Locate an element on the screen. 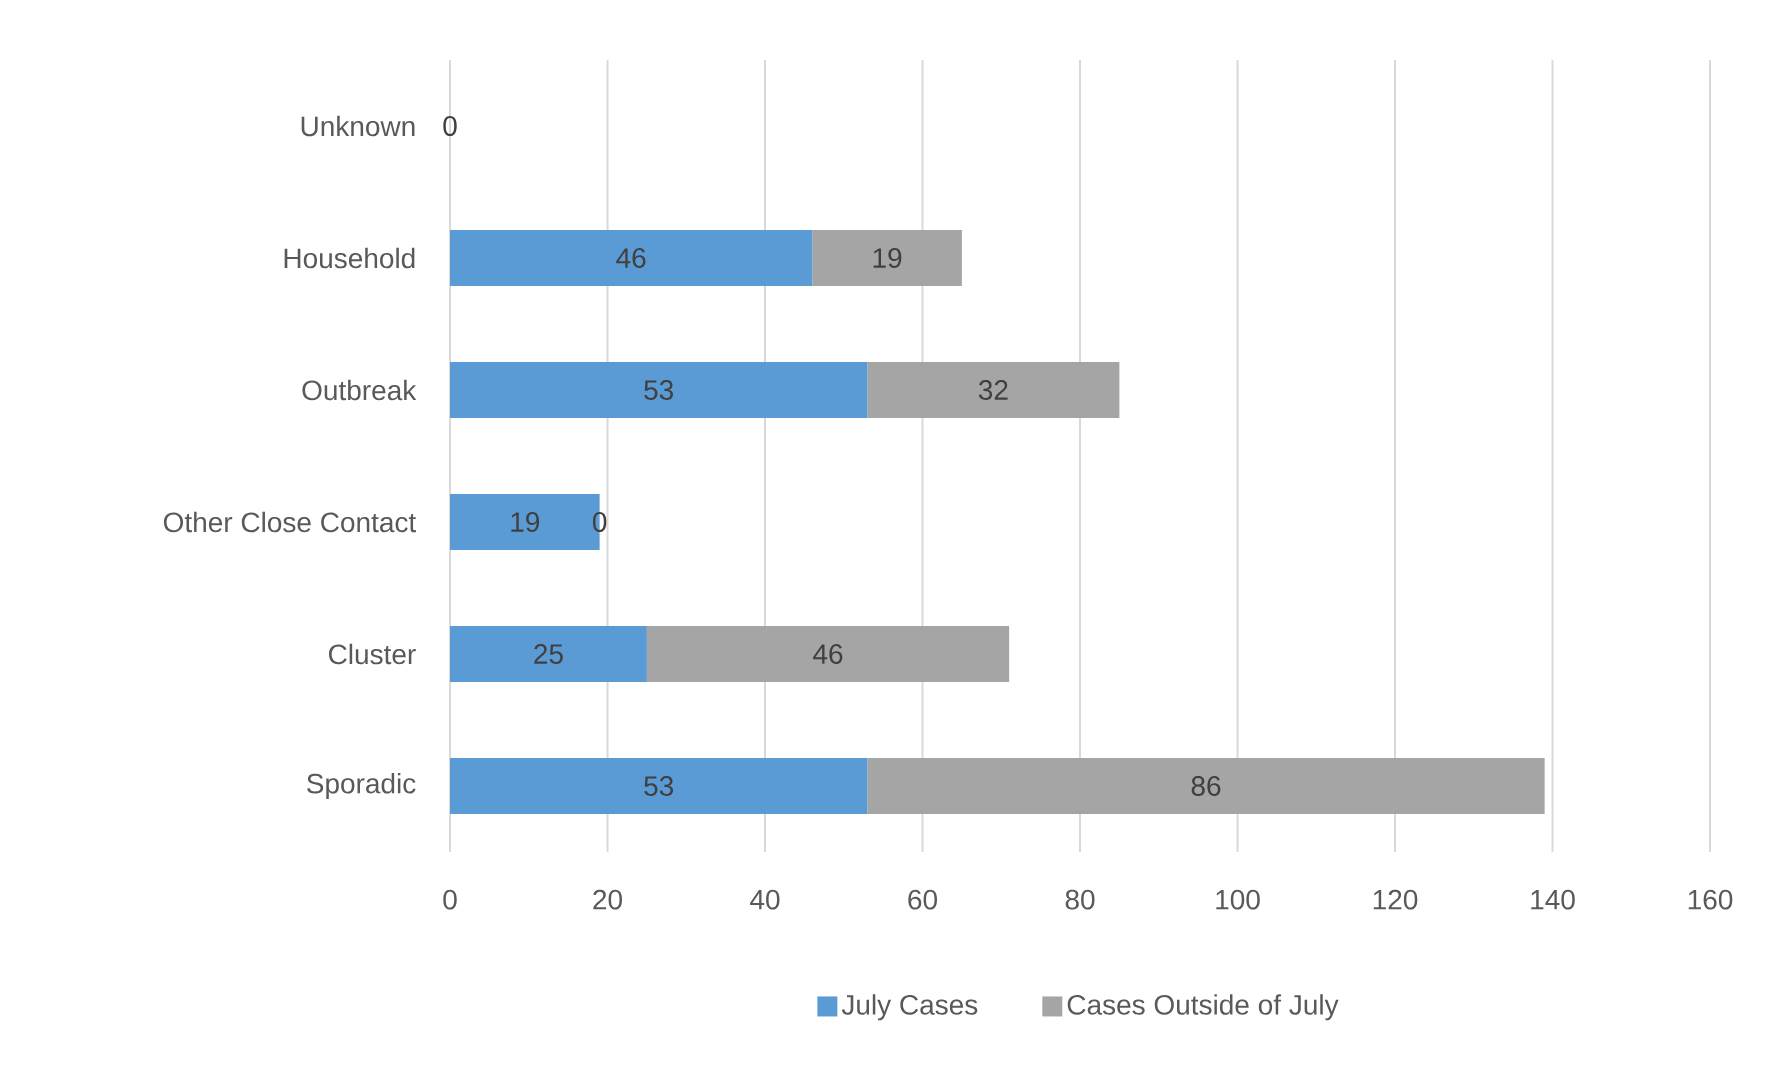 The height and width of the screenshot is (1075, 1780). x-tick-label: 120 is located at coordinates (1395, 899).